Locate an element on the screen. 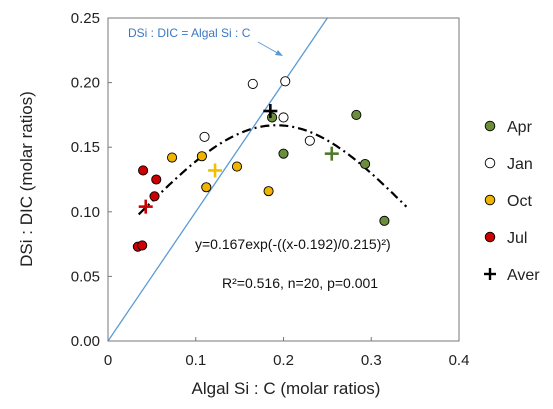 The image size is (553, 409). average-marker-jan is located at coordinates (270, 111).